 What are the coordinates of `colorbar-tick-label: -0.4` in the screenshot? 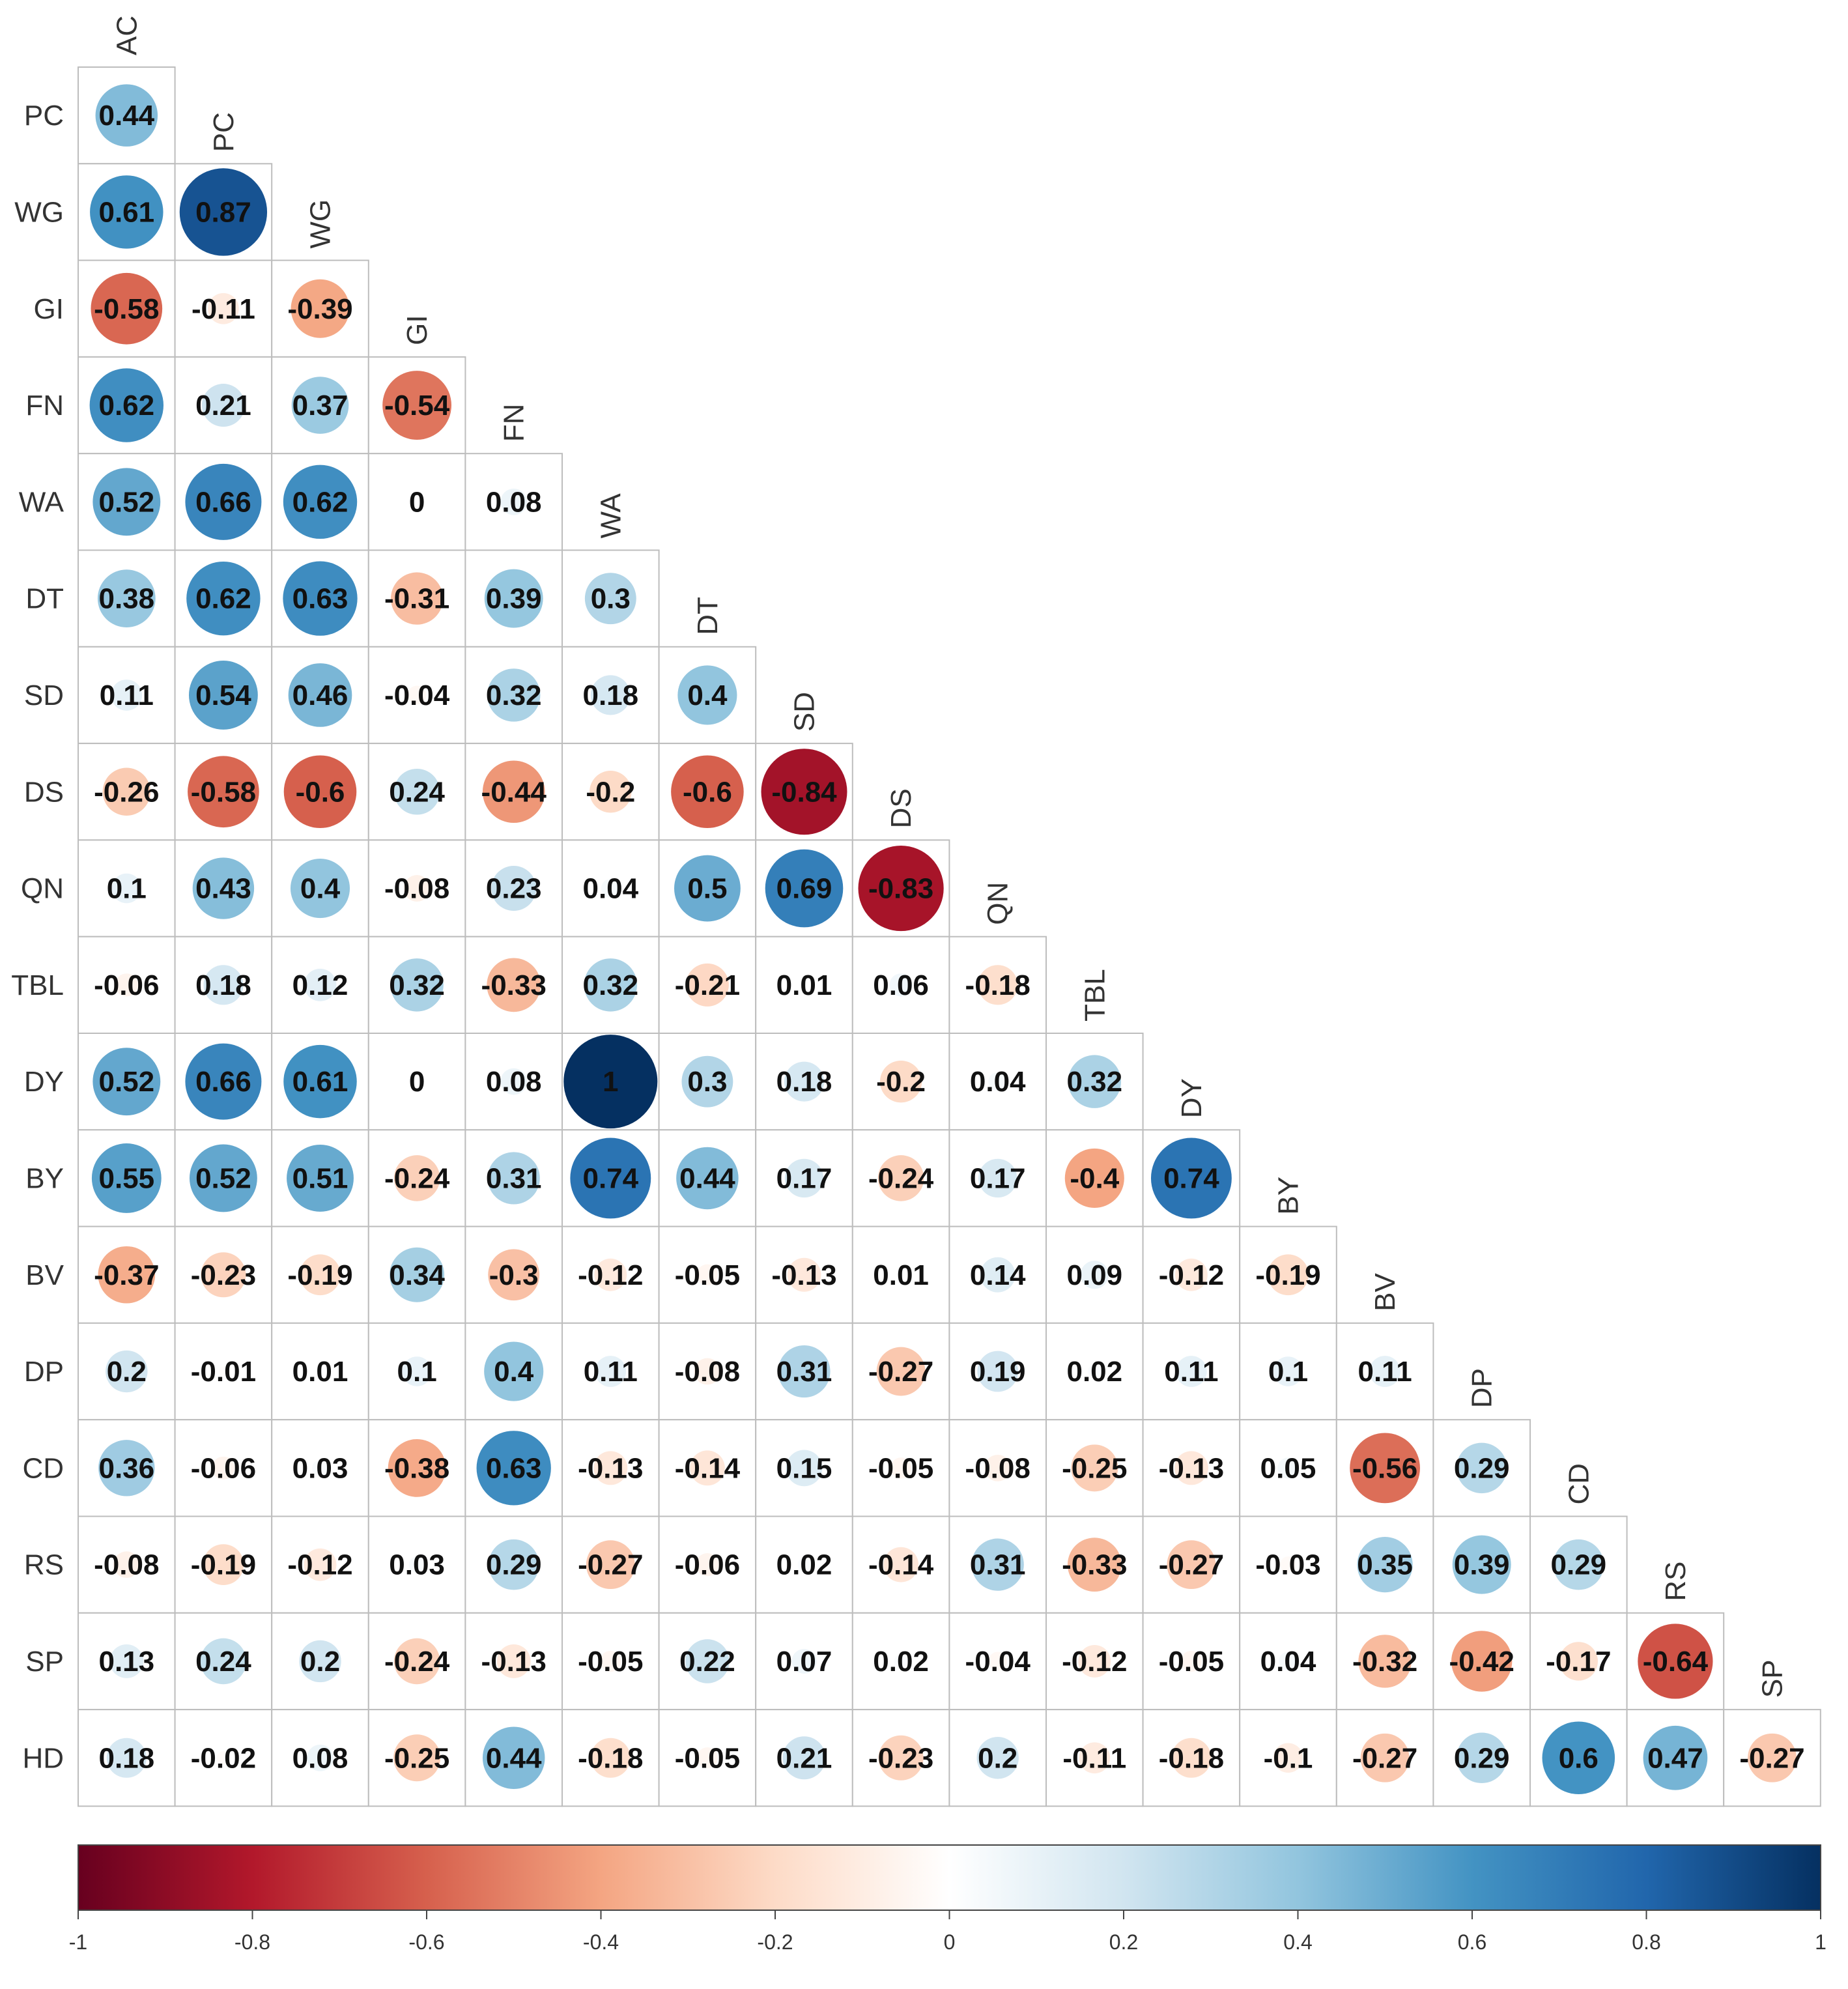 It's located at (601, 1942).